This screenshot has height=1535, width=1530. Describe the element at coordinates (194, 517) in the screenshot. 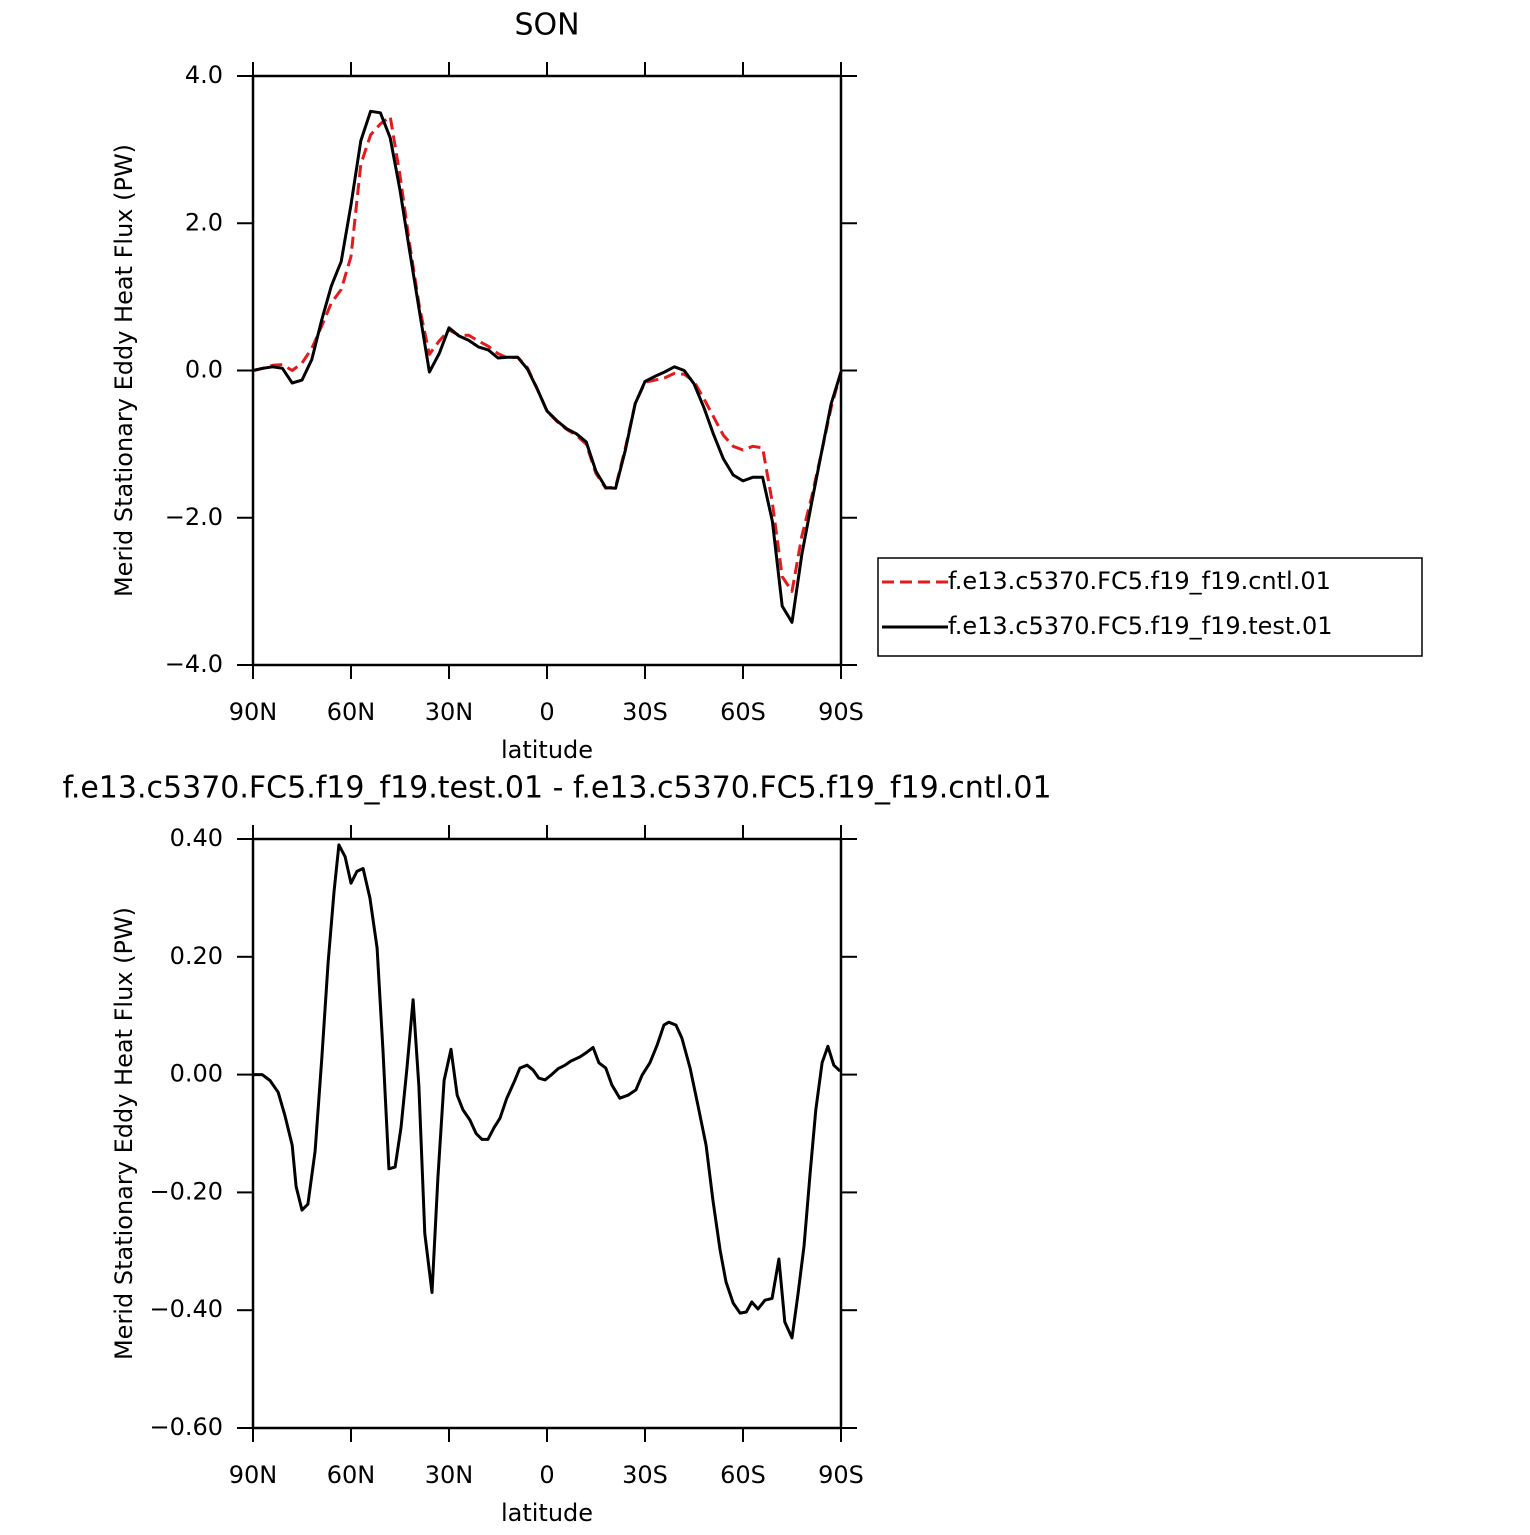

I see `y-tick-label: −2.0` at that location.